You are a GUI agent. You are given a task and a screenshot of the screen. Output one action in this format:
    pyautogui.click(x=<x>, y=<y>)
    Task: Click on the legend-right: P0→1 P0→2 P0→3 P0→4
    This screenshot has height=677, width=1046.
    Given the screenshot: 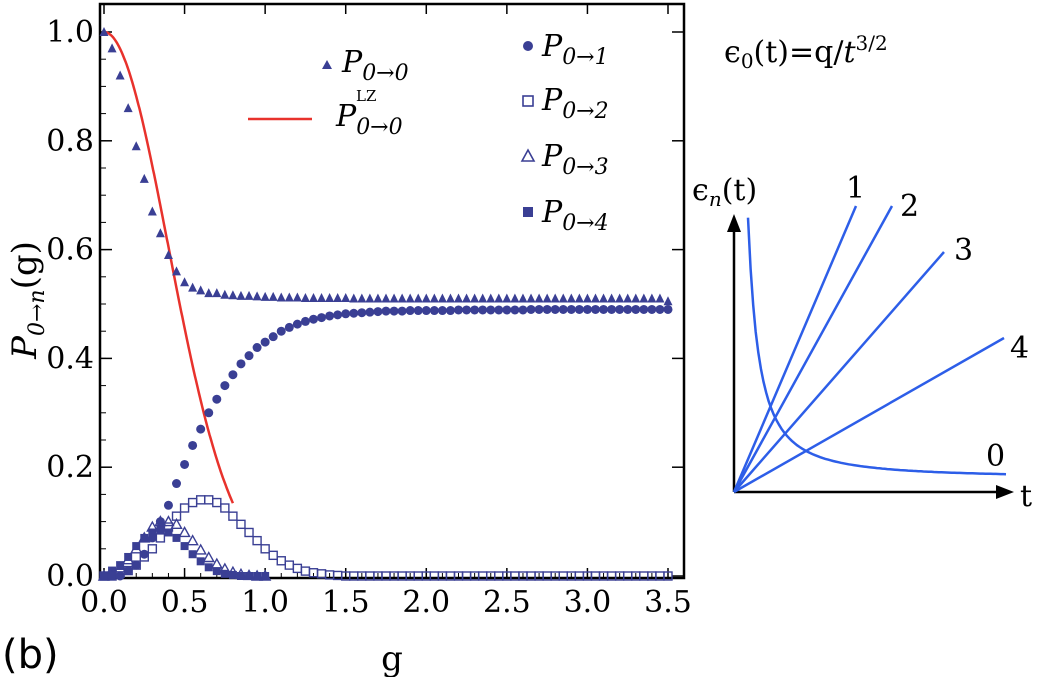 What is the action you would take?
    pyautogui.click(x=564, y=132)
    